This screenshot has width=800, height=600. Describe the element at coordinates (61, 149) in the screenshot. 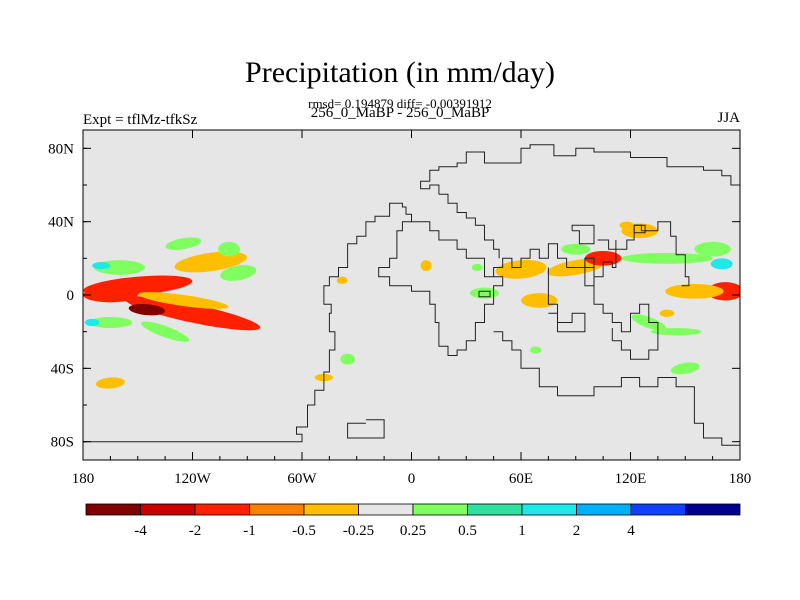

I see `y-tick-label-0: 80N` at that location.